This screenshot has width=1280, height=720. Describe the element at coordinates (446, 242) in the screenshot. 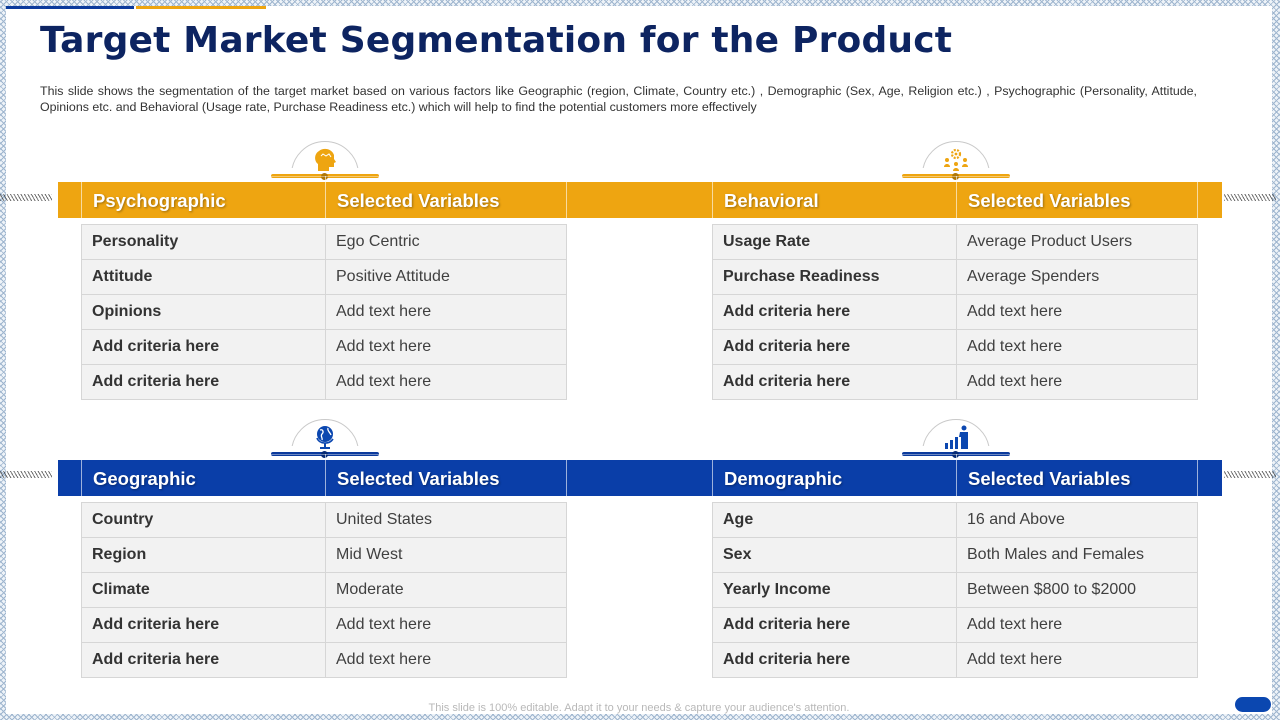

I see `value-cell: Ego Centric` at that location.